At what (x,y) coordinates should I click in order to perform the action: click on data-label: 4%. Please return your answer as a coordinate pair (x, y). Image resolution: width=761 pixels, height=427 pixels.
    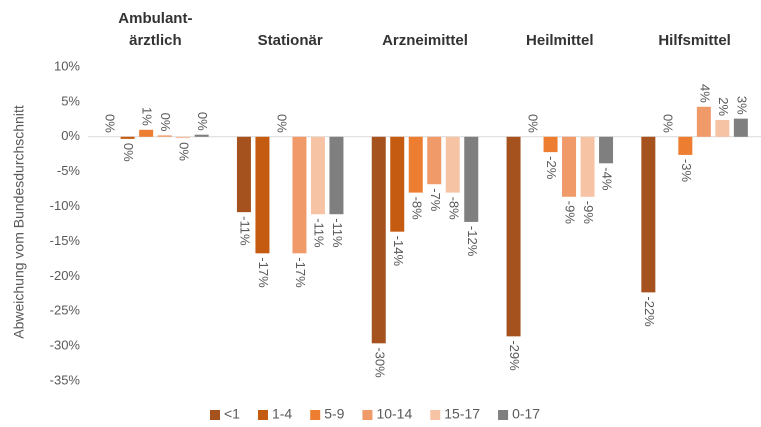
    Looking at the image, I should click on (704, 93).